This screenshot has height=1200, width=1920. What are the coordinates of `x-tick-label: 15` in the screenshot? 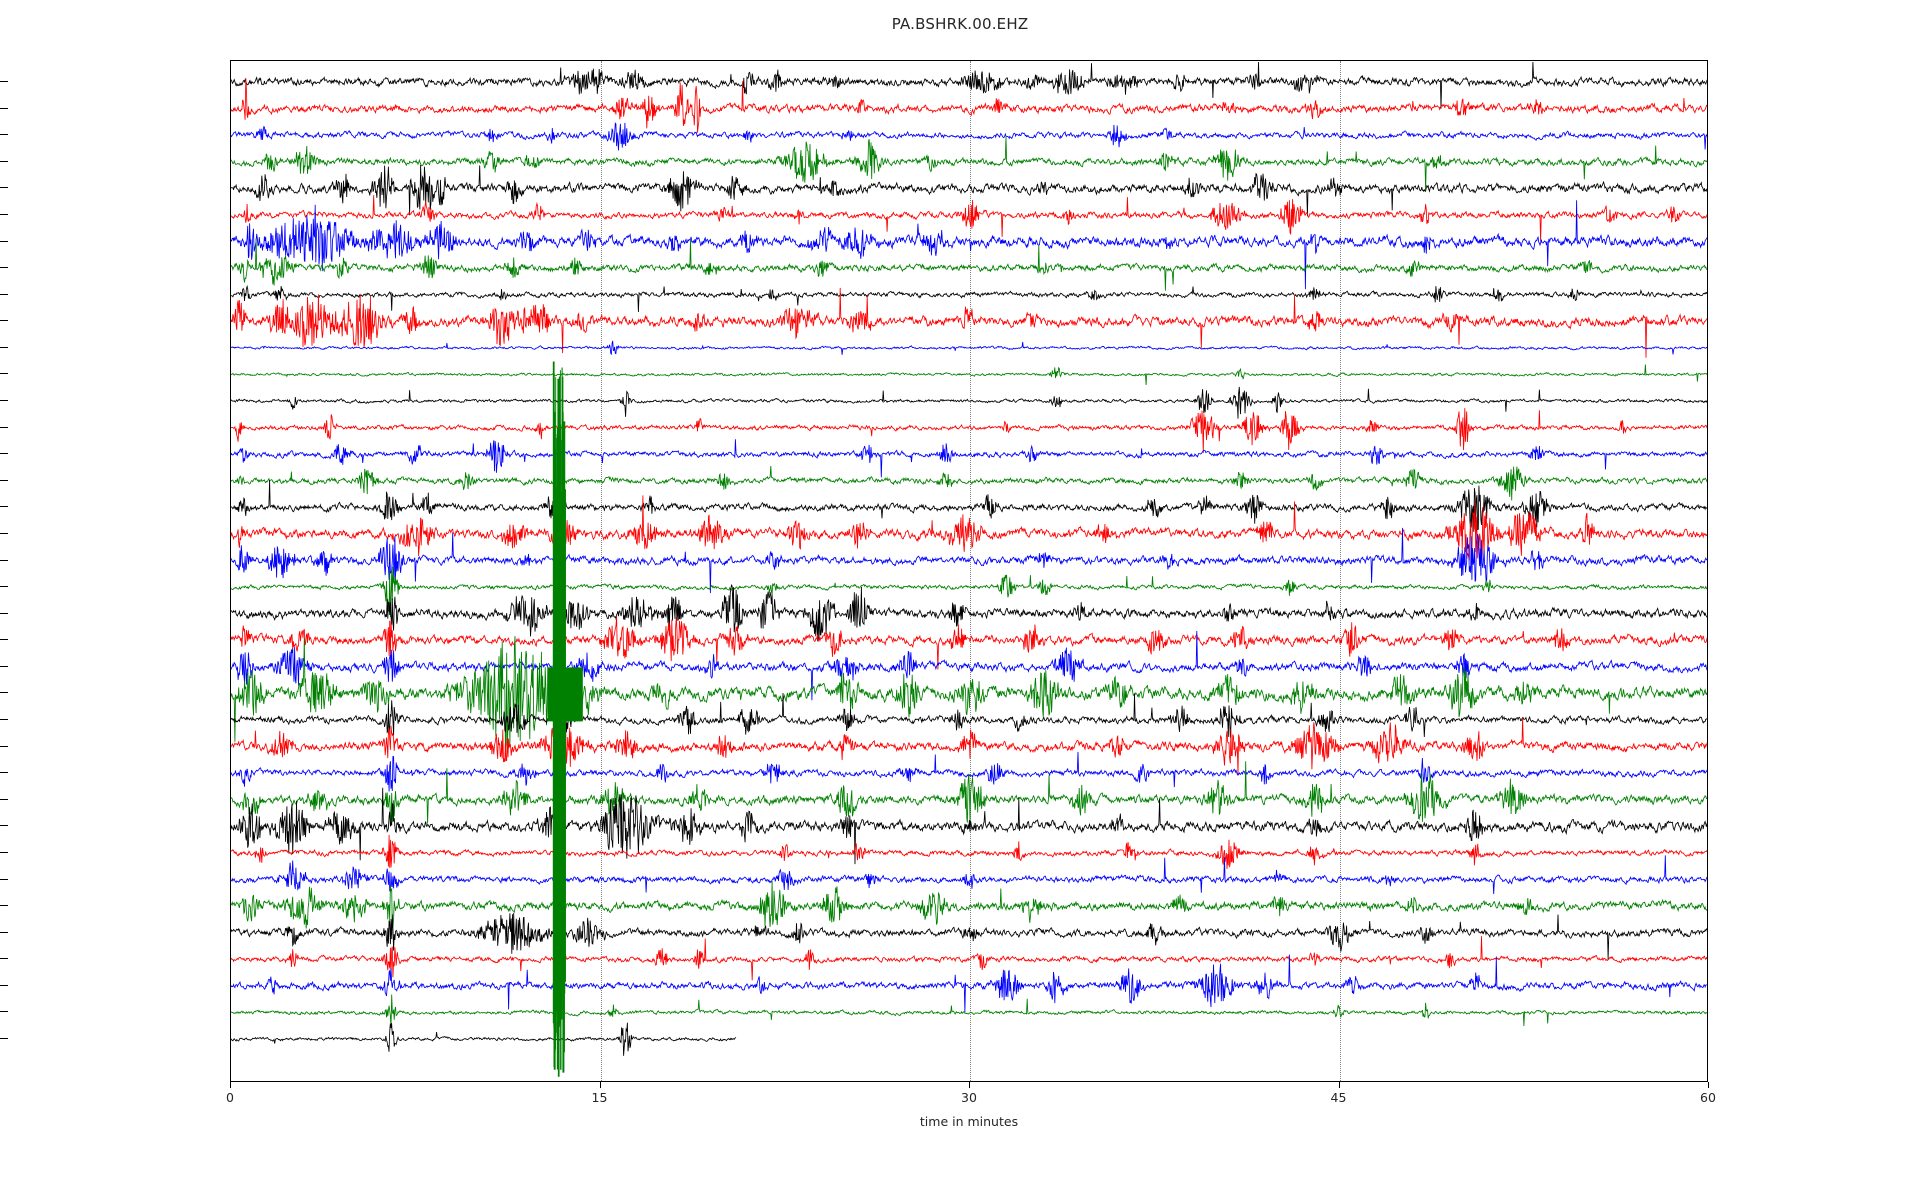 It's located at (599, 1097).